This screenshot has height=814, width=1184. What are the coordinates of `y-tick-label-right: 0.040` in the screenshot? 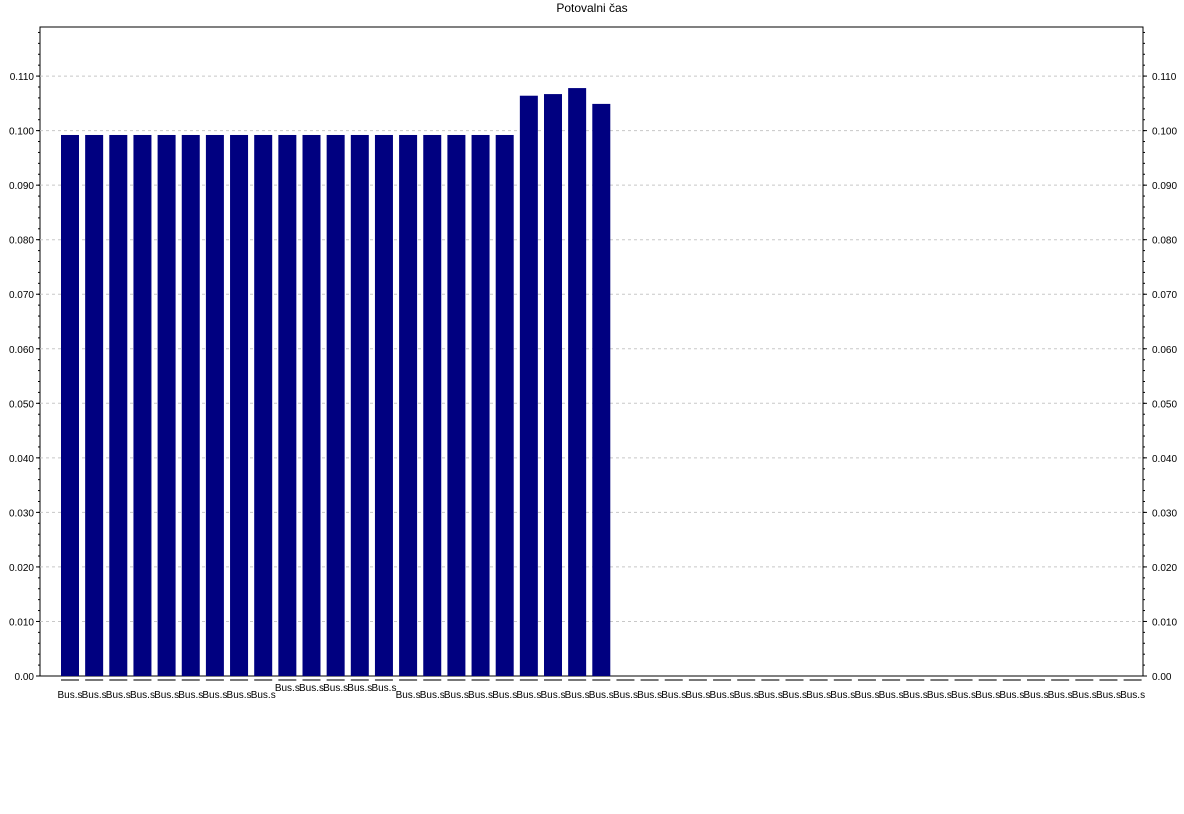 It's located at (1164, 459).